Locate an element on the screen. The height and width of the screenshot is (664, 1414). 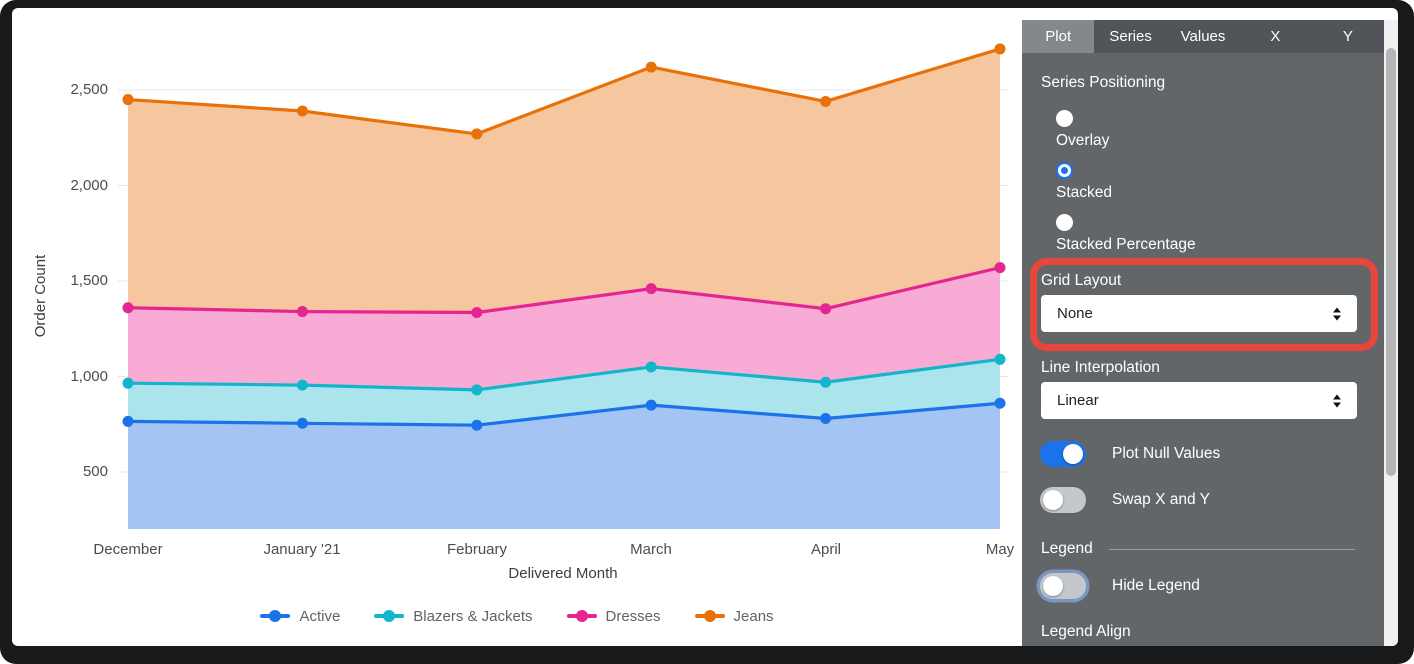
legend-item: Blazers & Jackets is located at coordinates (453, 616).